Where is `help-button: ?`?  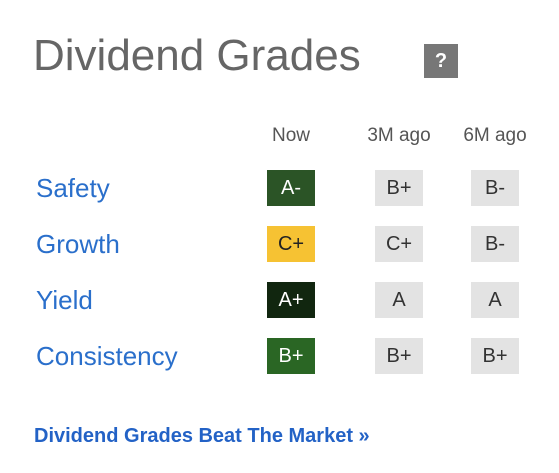
help-button: ? is located at coordinates (441, 61).